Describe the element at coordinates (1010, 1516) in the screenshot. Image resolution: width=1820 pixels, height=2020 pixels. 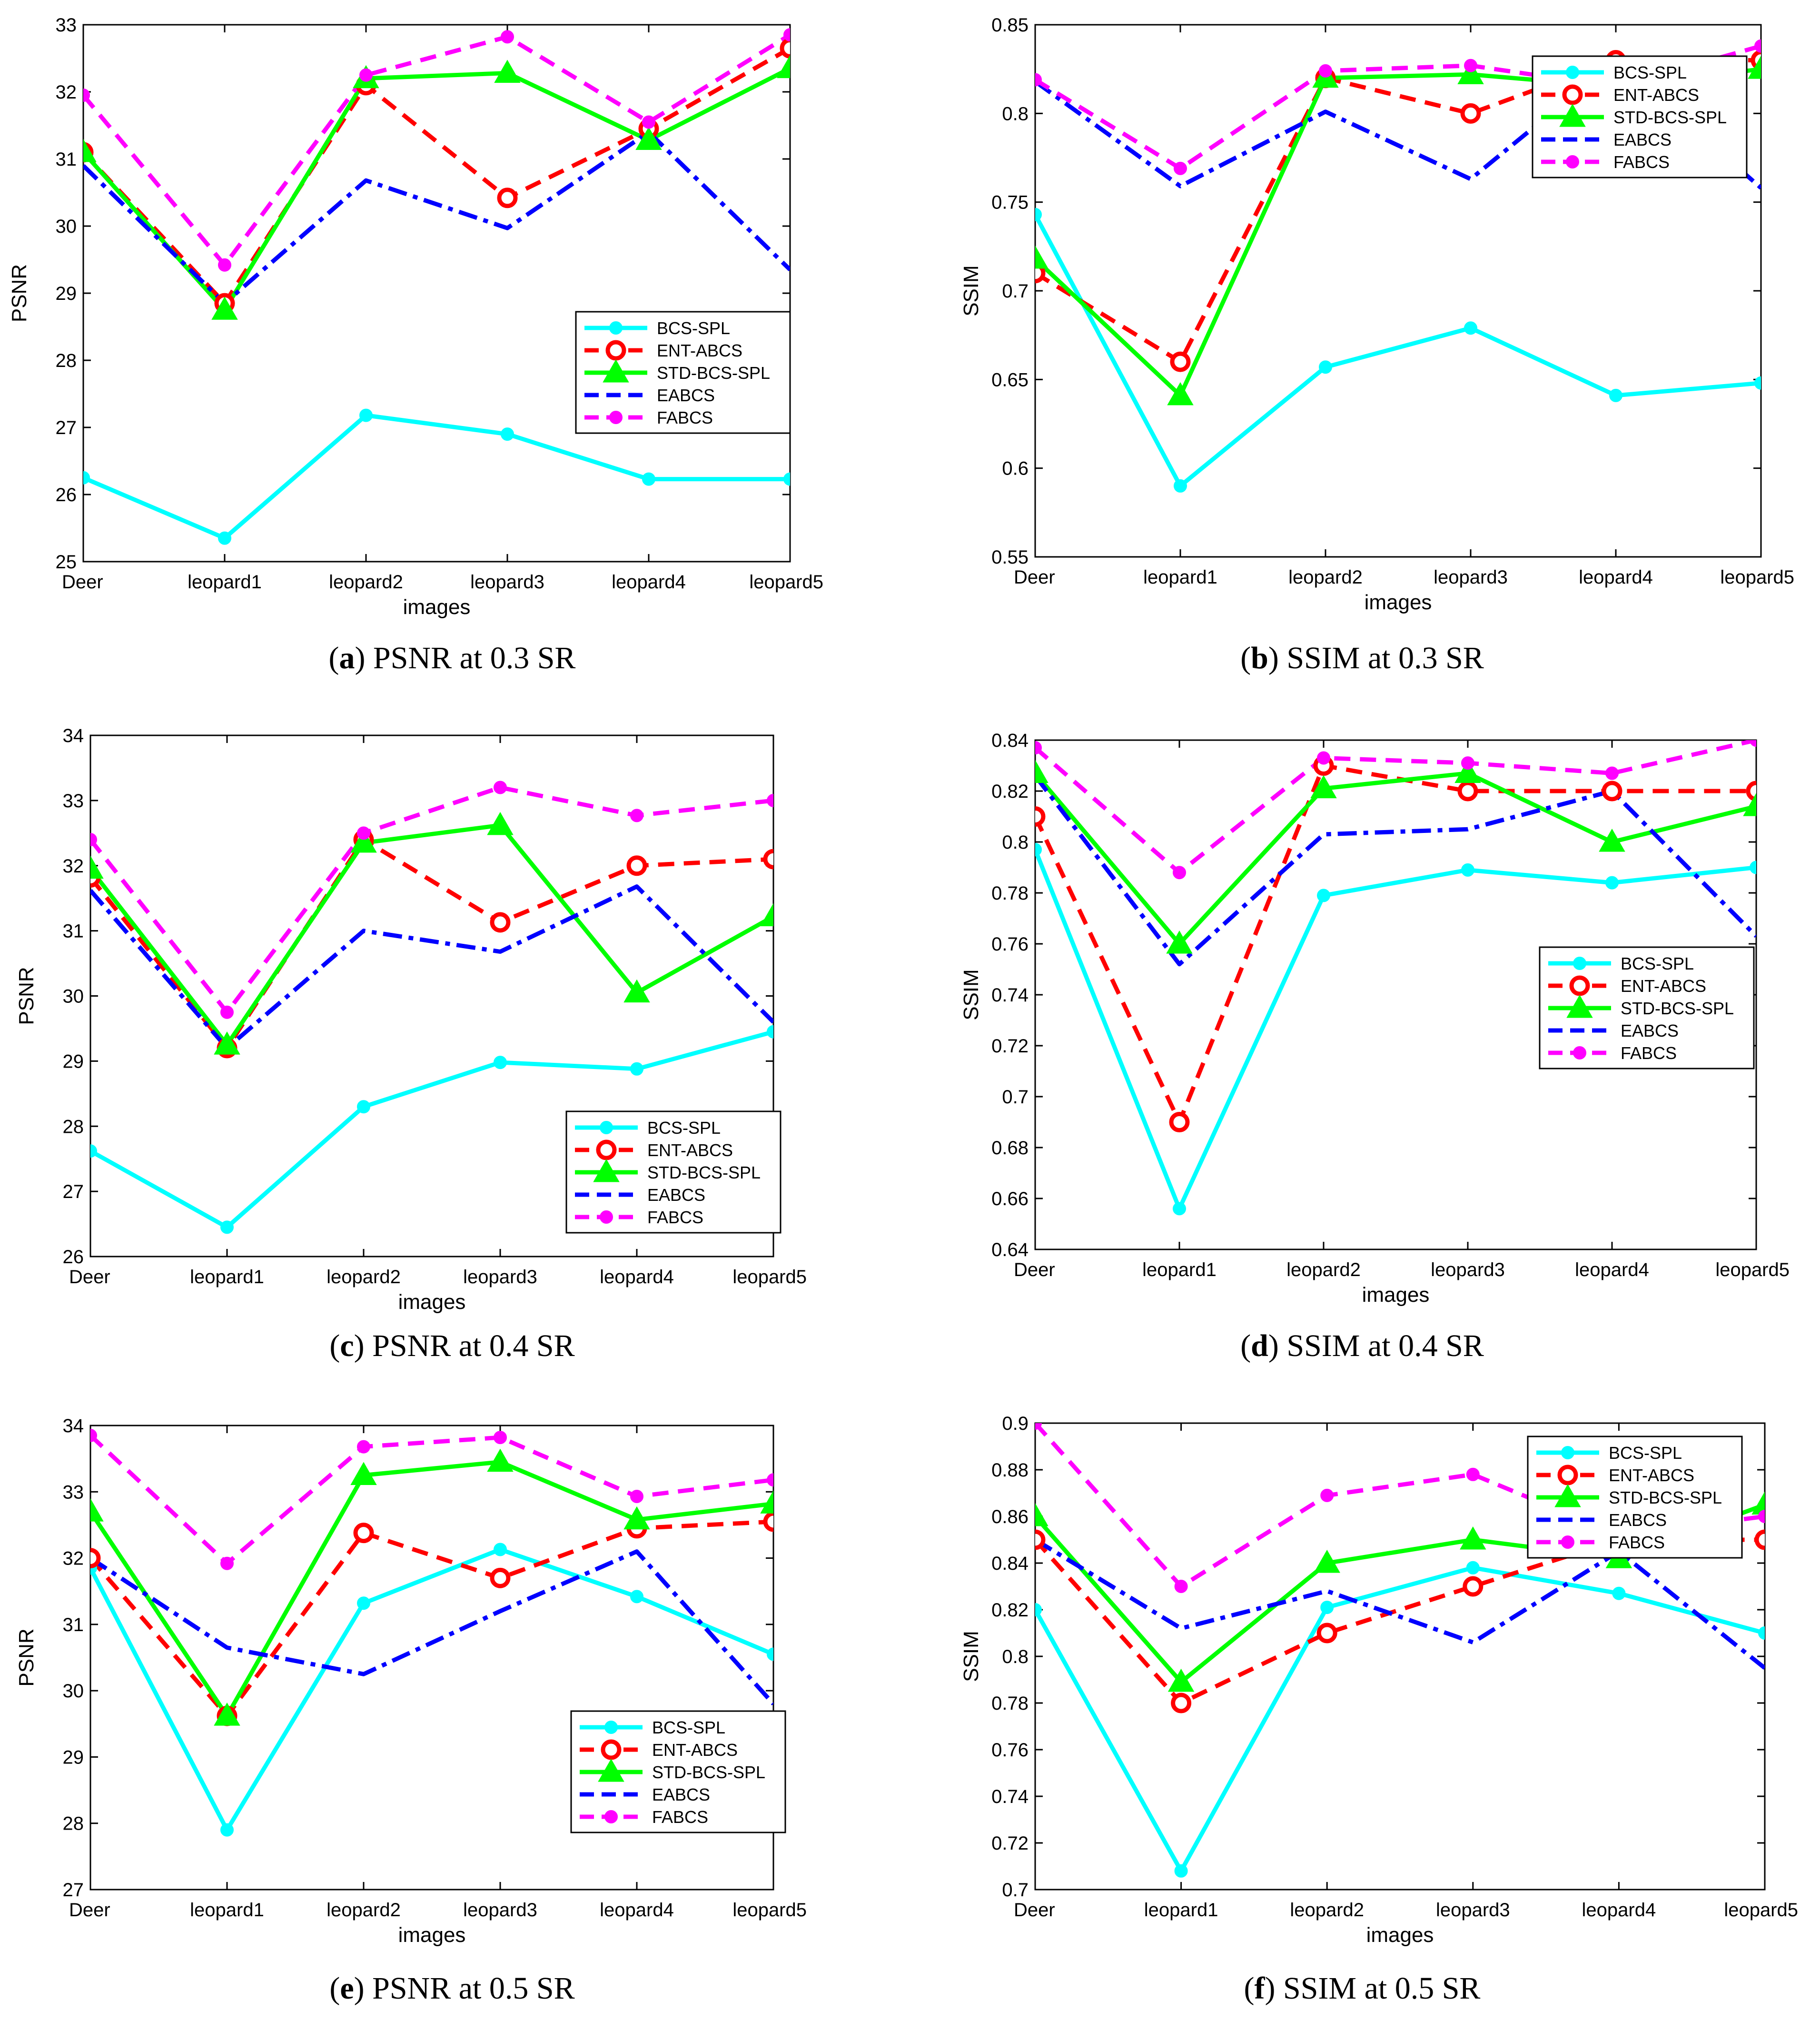
I see `y-tick-label: 0.86` at that location.